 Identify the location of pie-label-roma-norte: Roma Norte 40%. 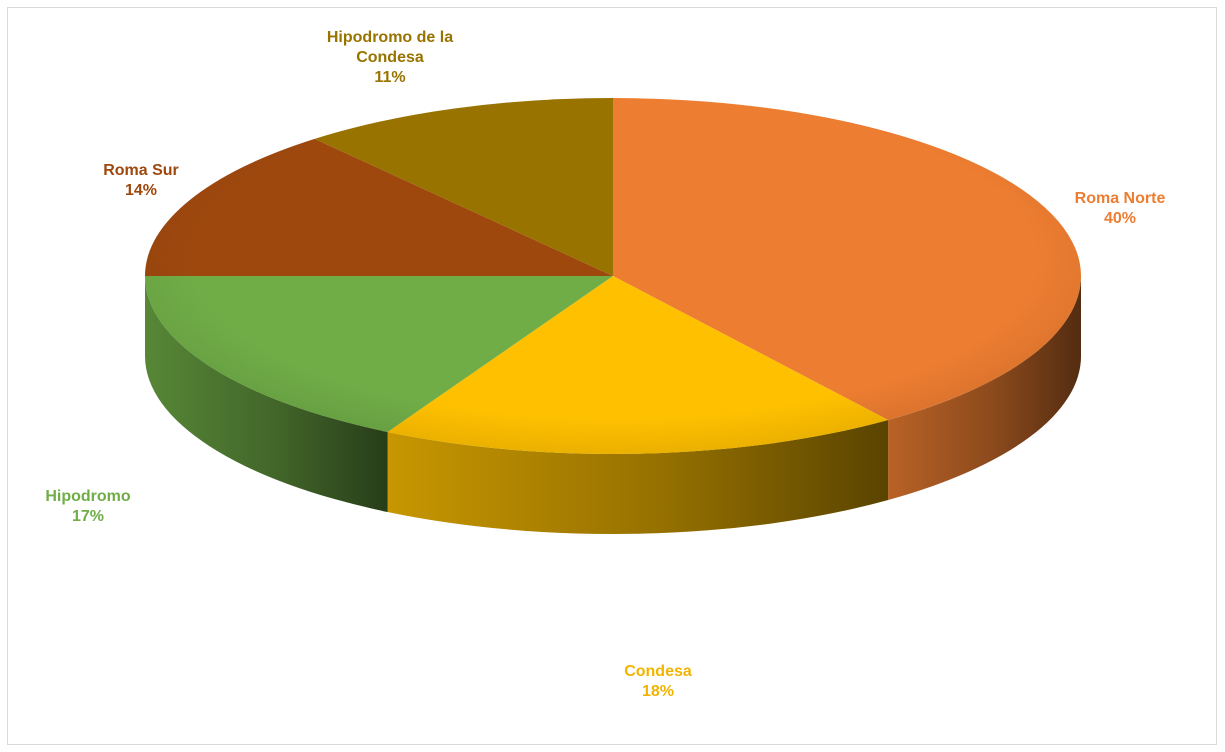
(1120, 208).